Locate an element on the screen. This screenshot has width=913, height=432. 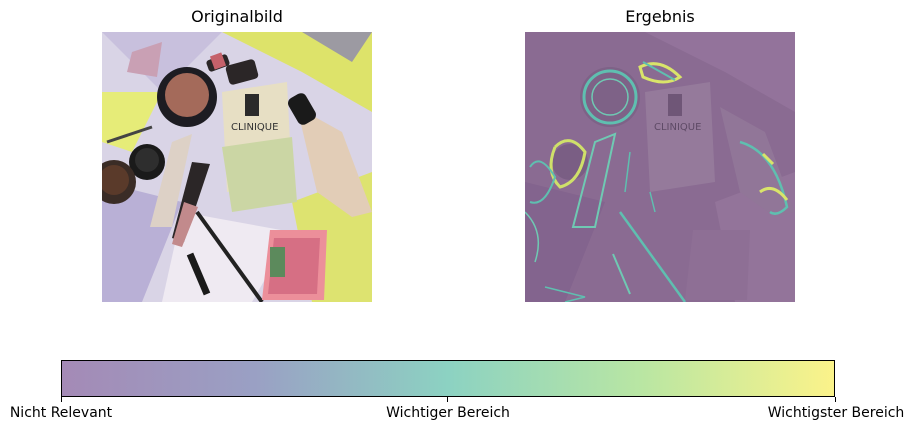
colorbar-label-most-important-area: Wichtigster Bereich is located at coordinates (836, 413).